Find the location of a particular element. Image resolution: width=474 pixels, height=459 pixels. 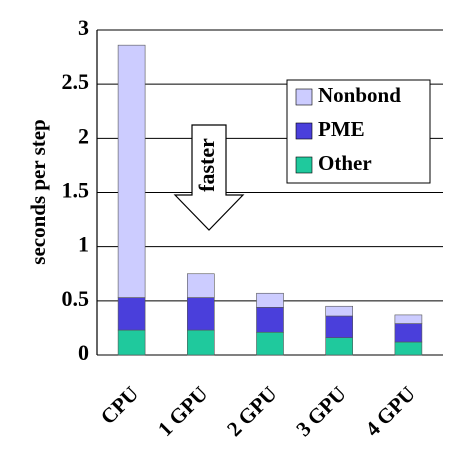

y-tick-label: 3 is located at coordinates (83, 27).